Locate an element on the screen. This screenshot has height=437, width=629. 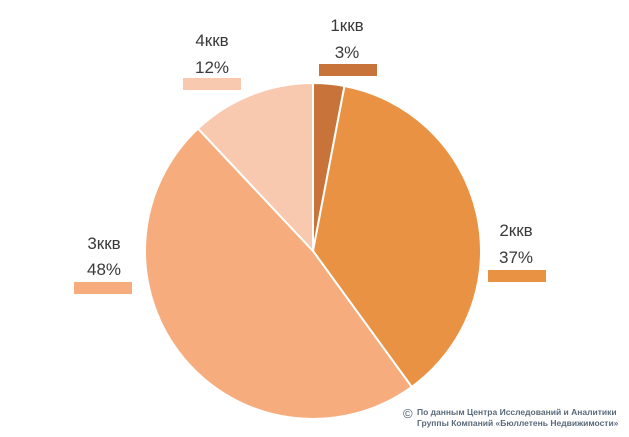
slice-value-label: 48% is located at coordinates (104, 269).